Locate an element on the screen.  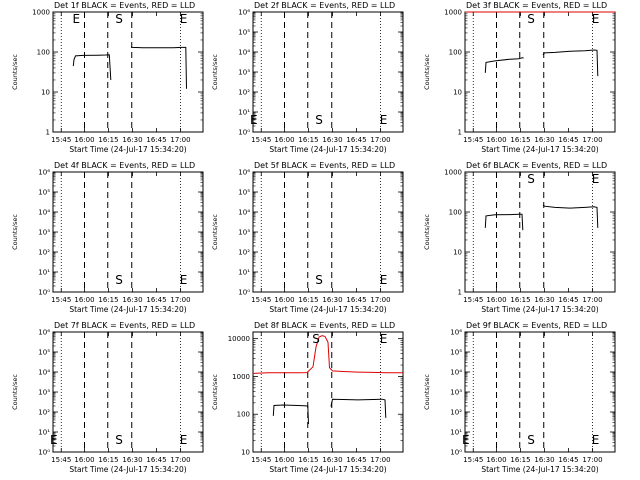
plot-title: Det 5f BLACK = Events, RED = LLD is located at coordinates (324, 165).